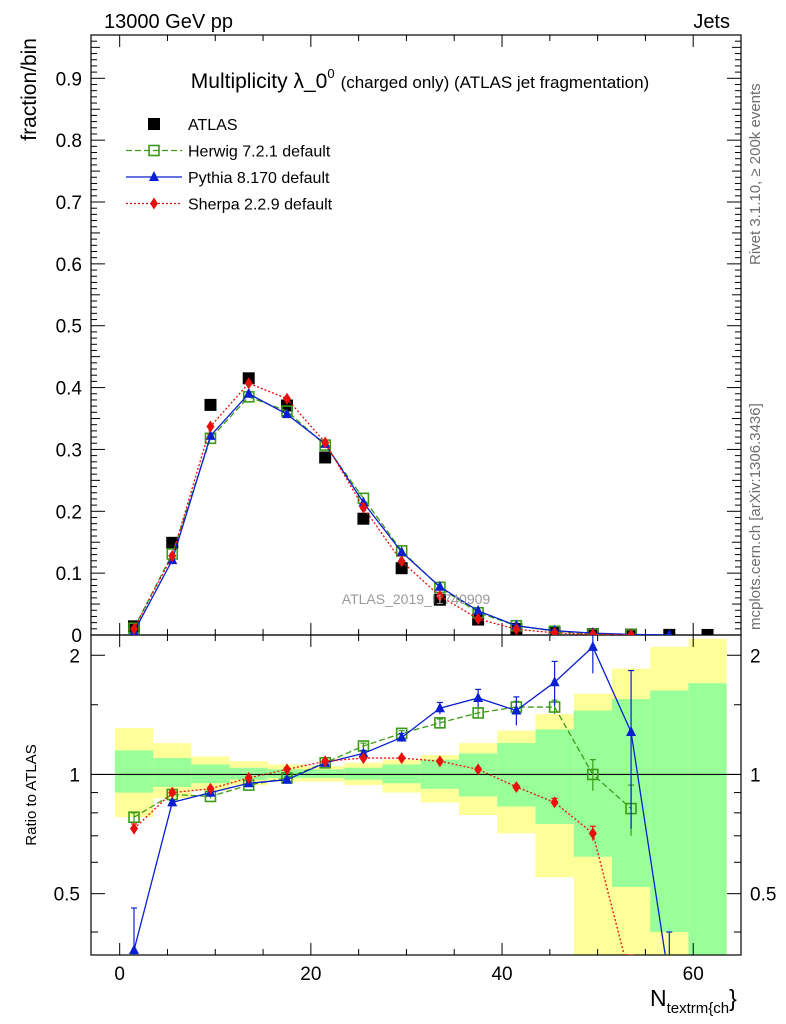  I want to click on herwig-ratio-line, so click(382, 762).